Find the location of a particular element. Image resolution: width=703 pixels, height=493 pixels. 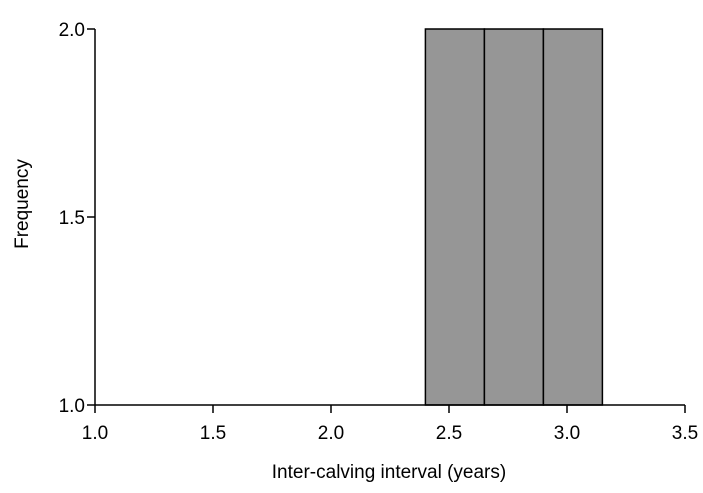

x-axis-title: Inter-calving interval (years) is located at coordinates (389, 472).